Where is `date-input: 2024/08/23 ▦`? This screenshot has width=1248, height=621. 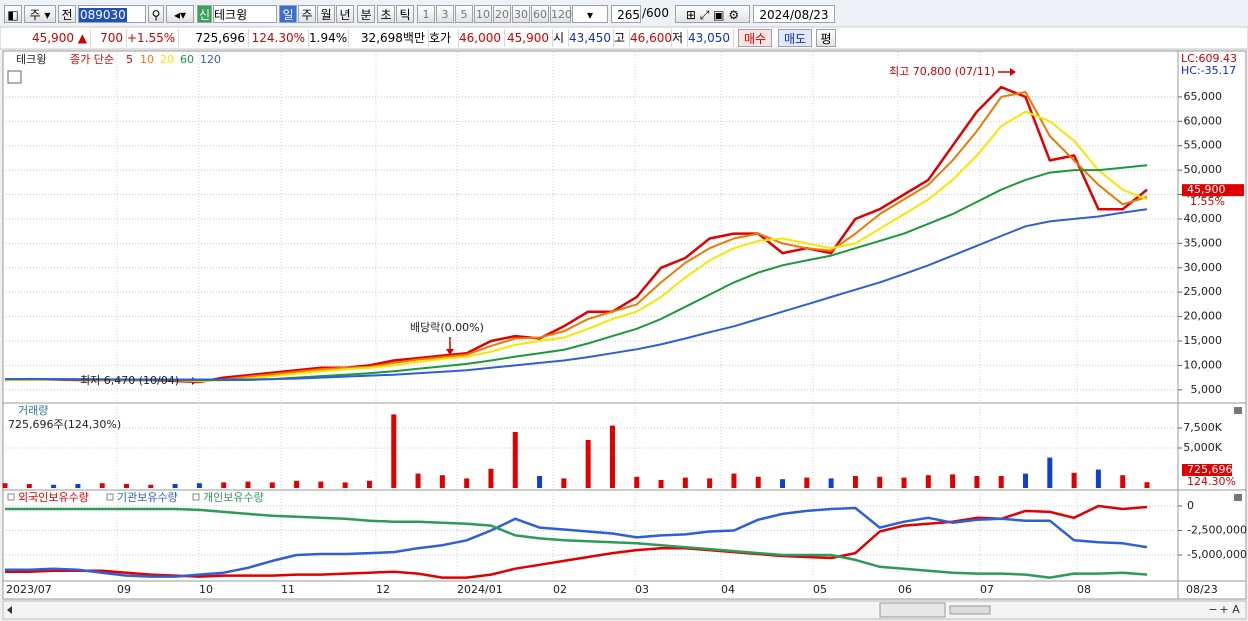 date-input: 2024/08/23 ▦ is located at coordinates (794, 22).